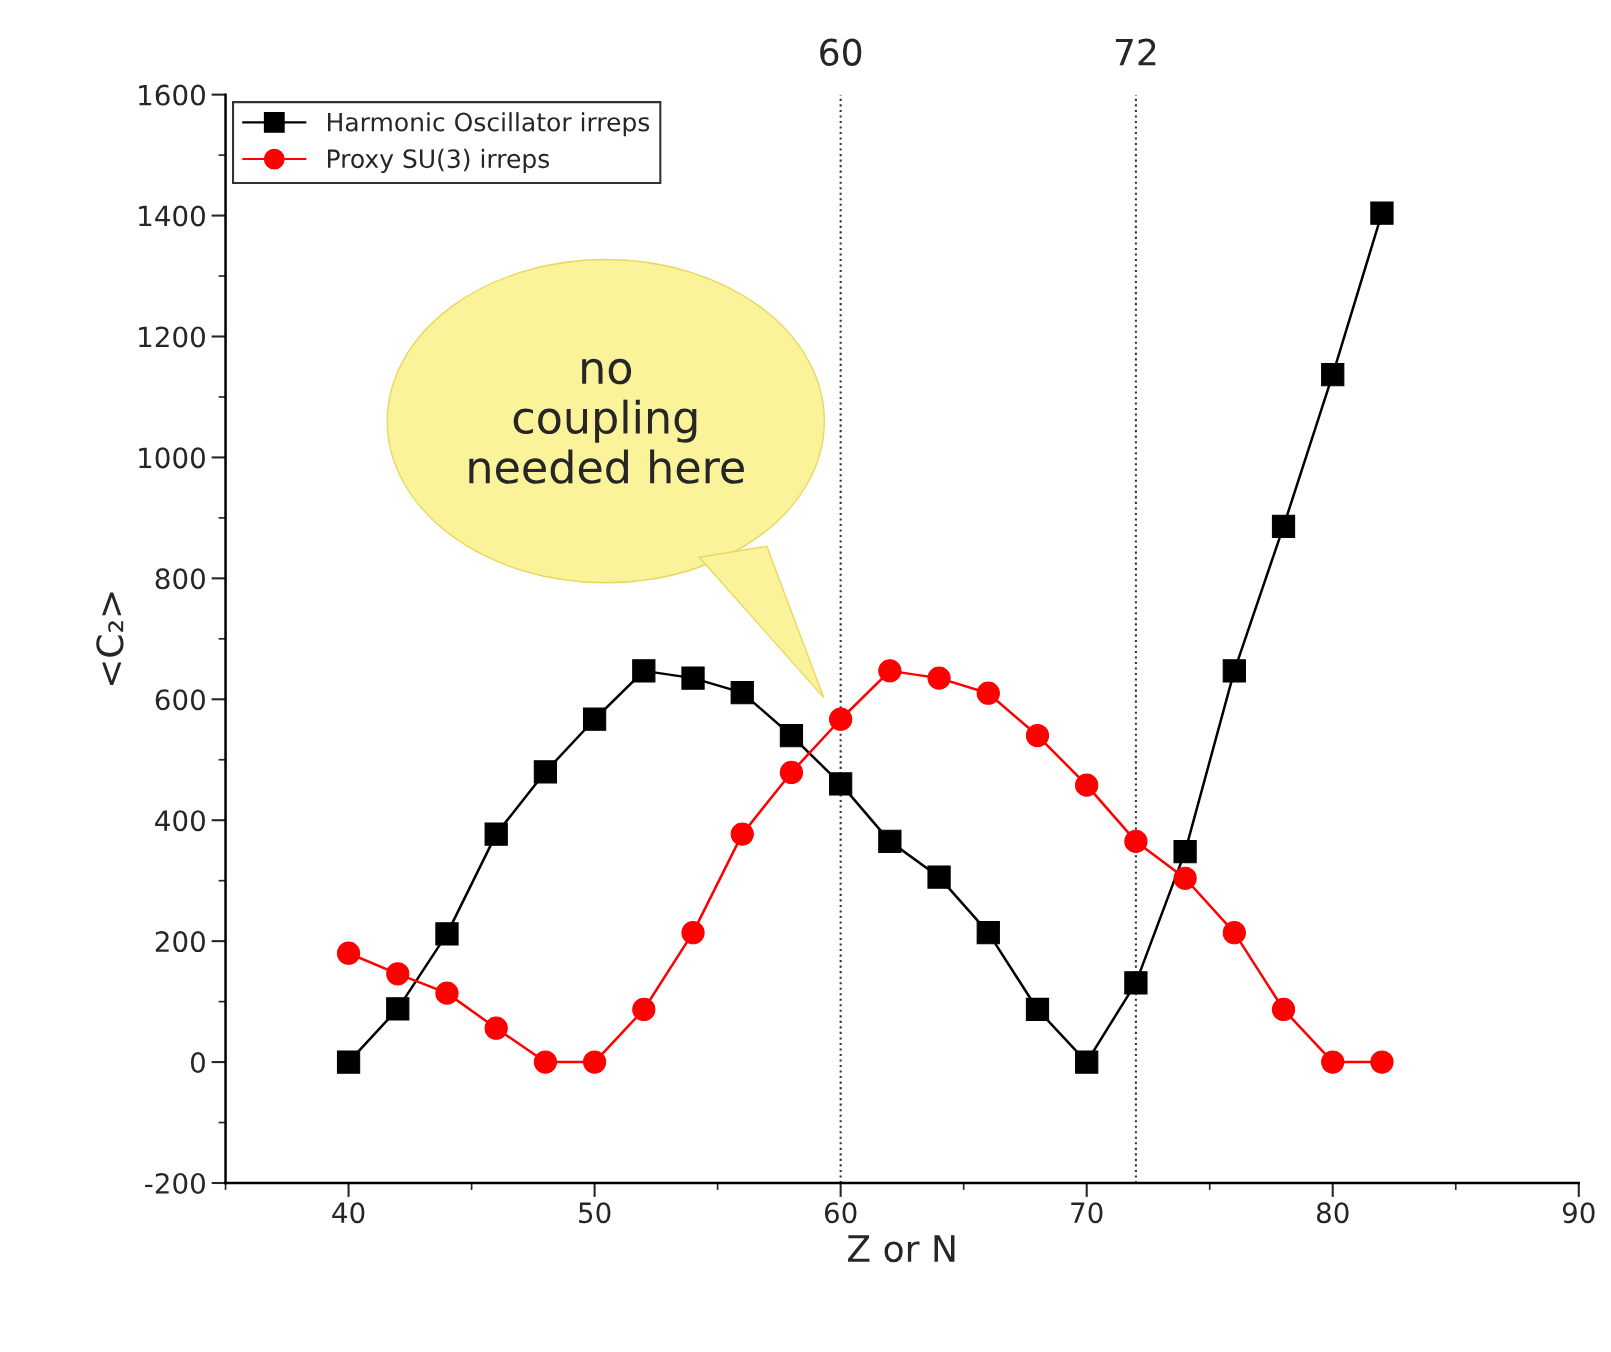 Image resolution: width=1611 pixels, height=1352 pixels. What do you see at coordinates (172, 458) in the screenshot?
I see `y-tick-label: 1000` at bounding box center [172, 458].